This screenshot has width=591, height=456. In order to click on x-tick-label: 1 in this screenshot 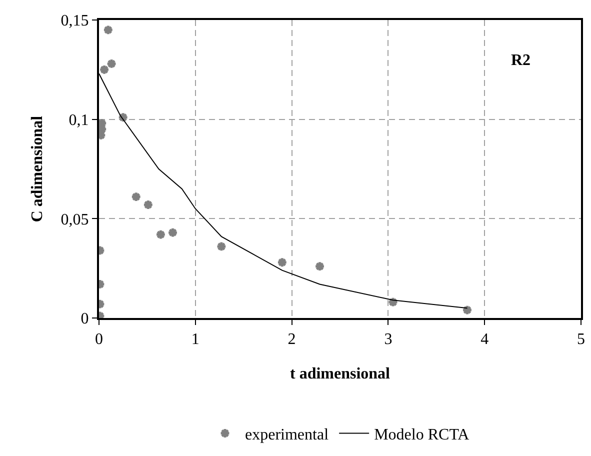, I will do `click(195, 339)`.